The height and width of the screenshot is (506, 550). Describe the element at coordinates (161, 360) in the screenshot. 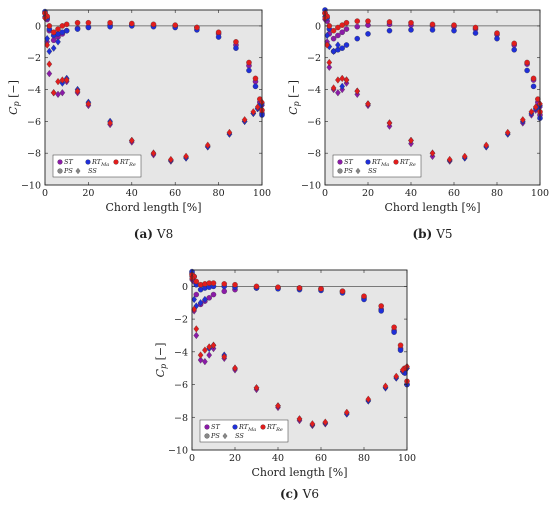

I see `y-axis-label: Cp [−]` at that location.